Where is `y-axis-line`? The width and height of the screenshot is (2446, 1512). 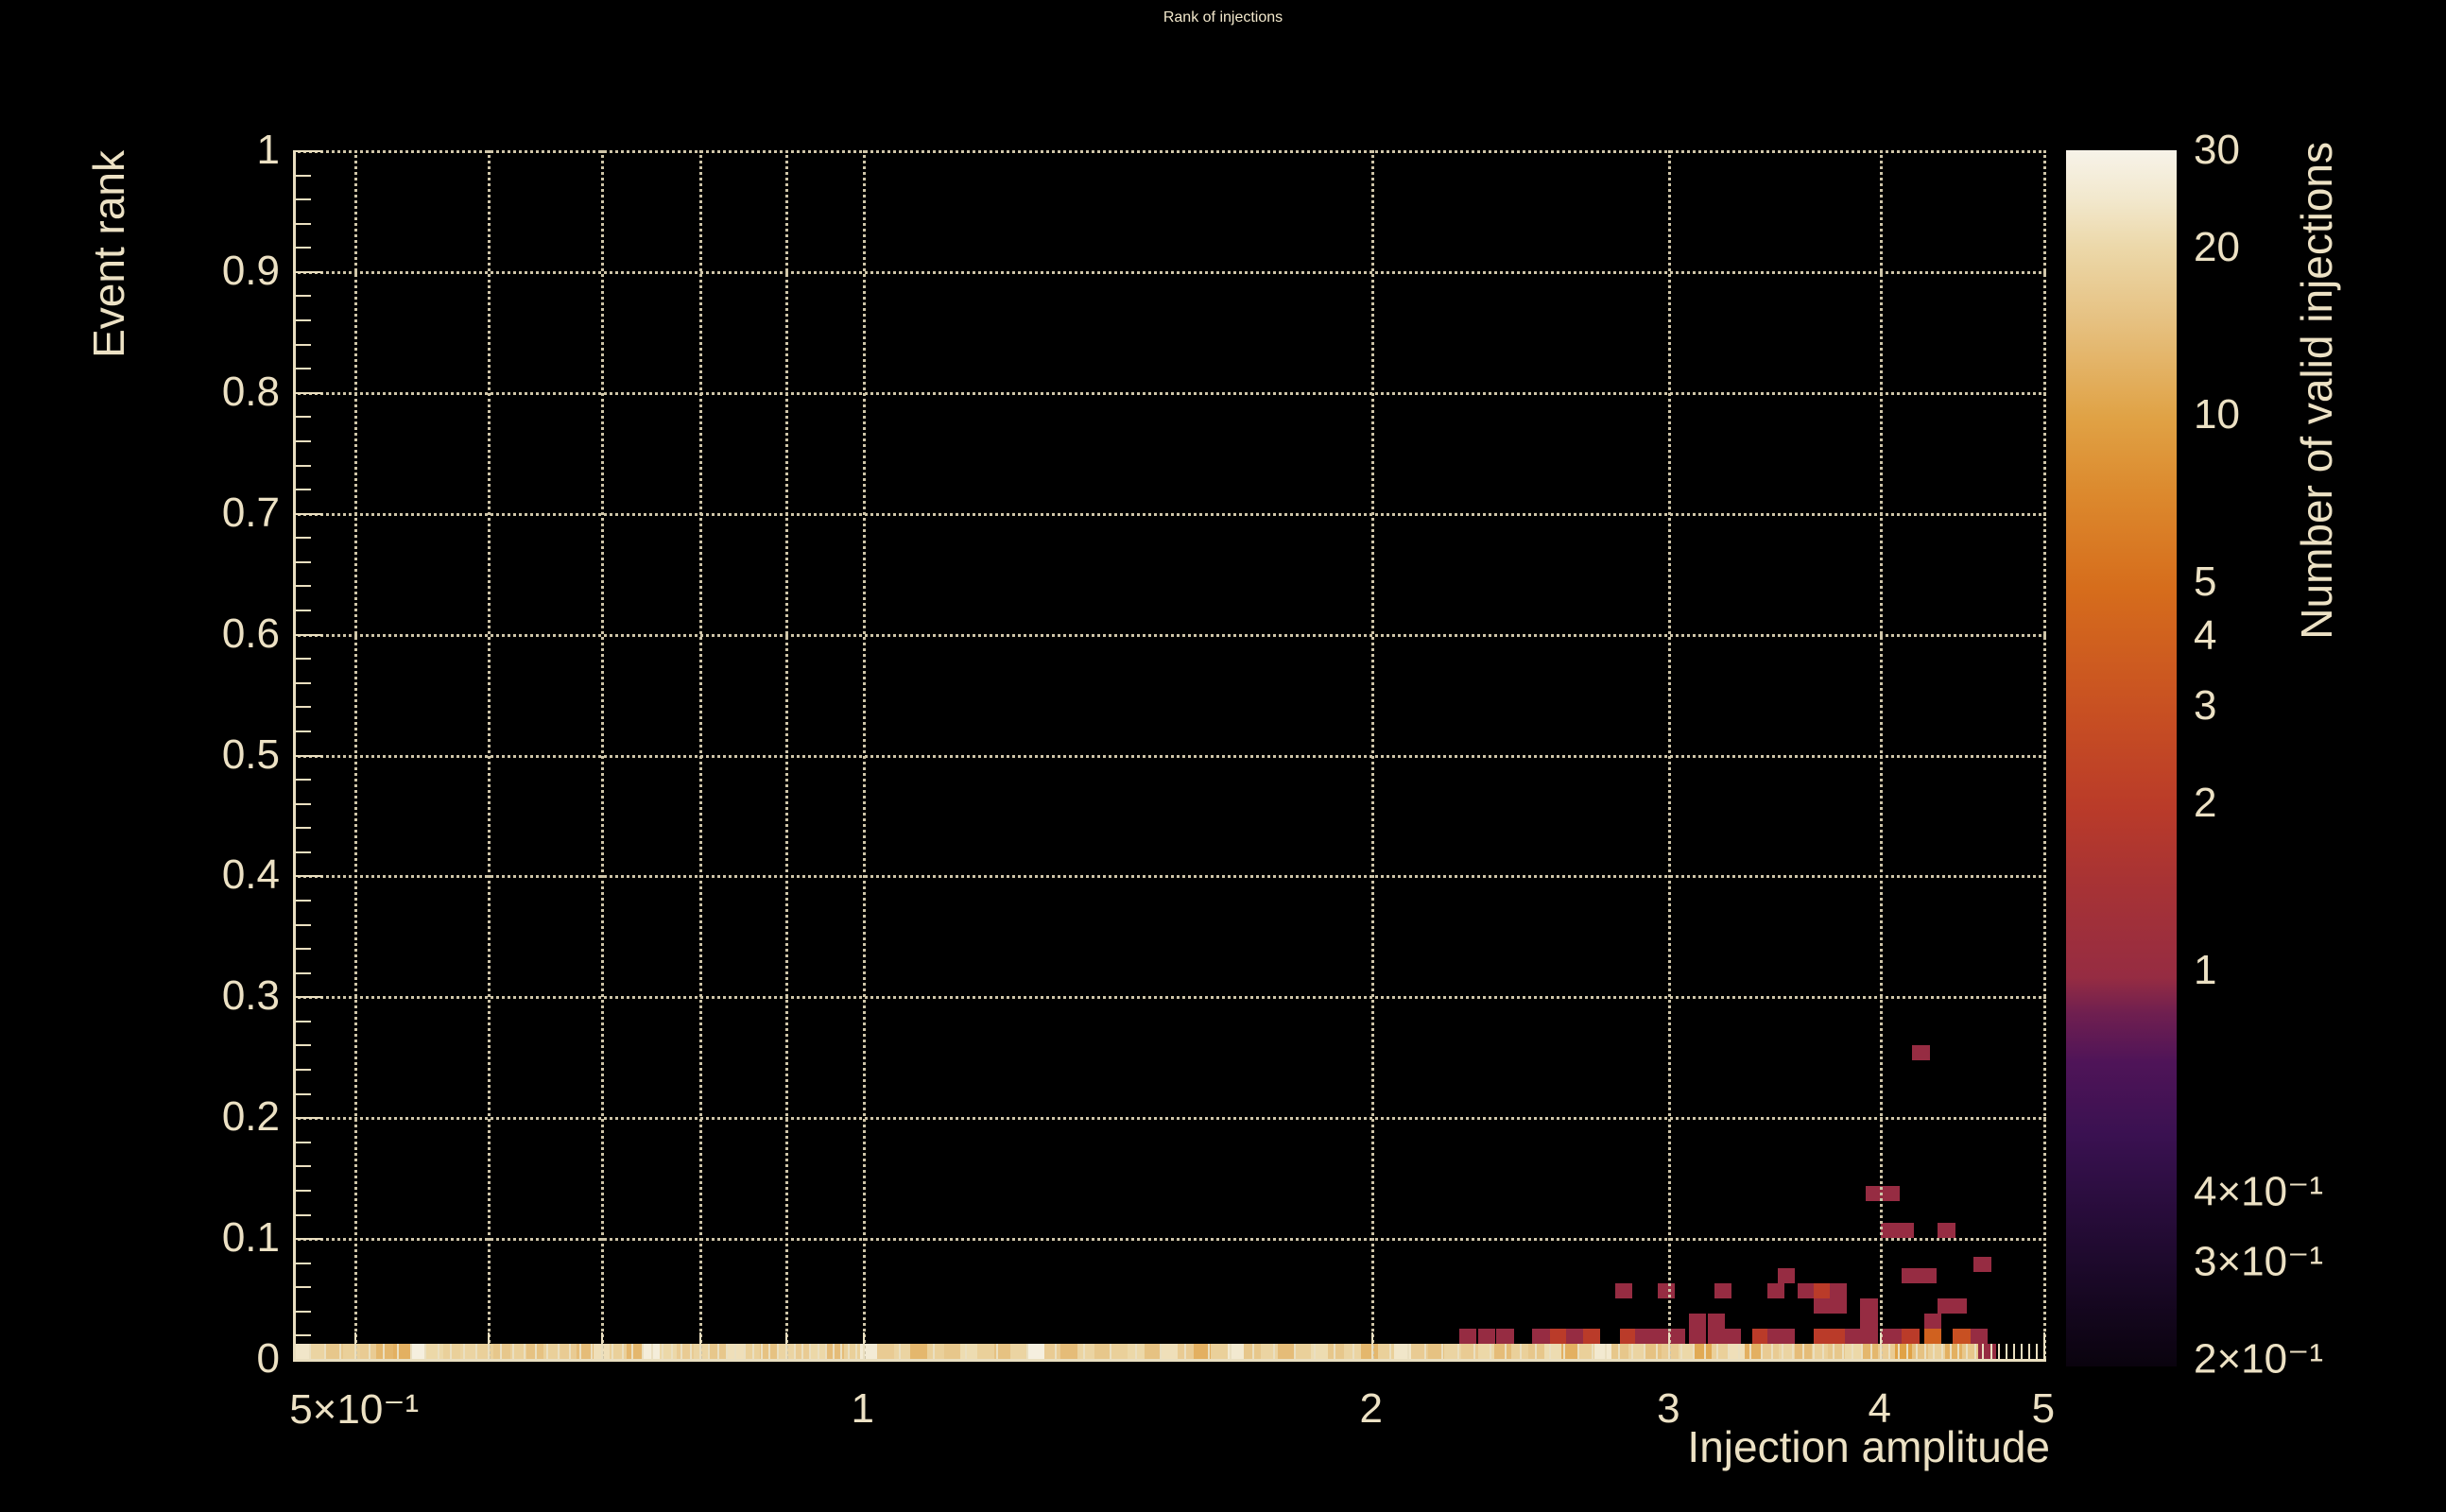
y-axis-line is located at coordinates (294, 756).